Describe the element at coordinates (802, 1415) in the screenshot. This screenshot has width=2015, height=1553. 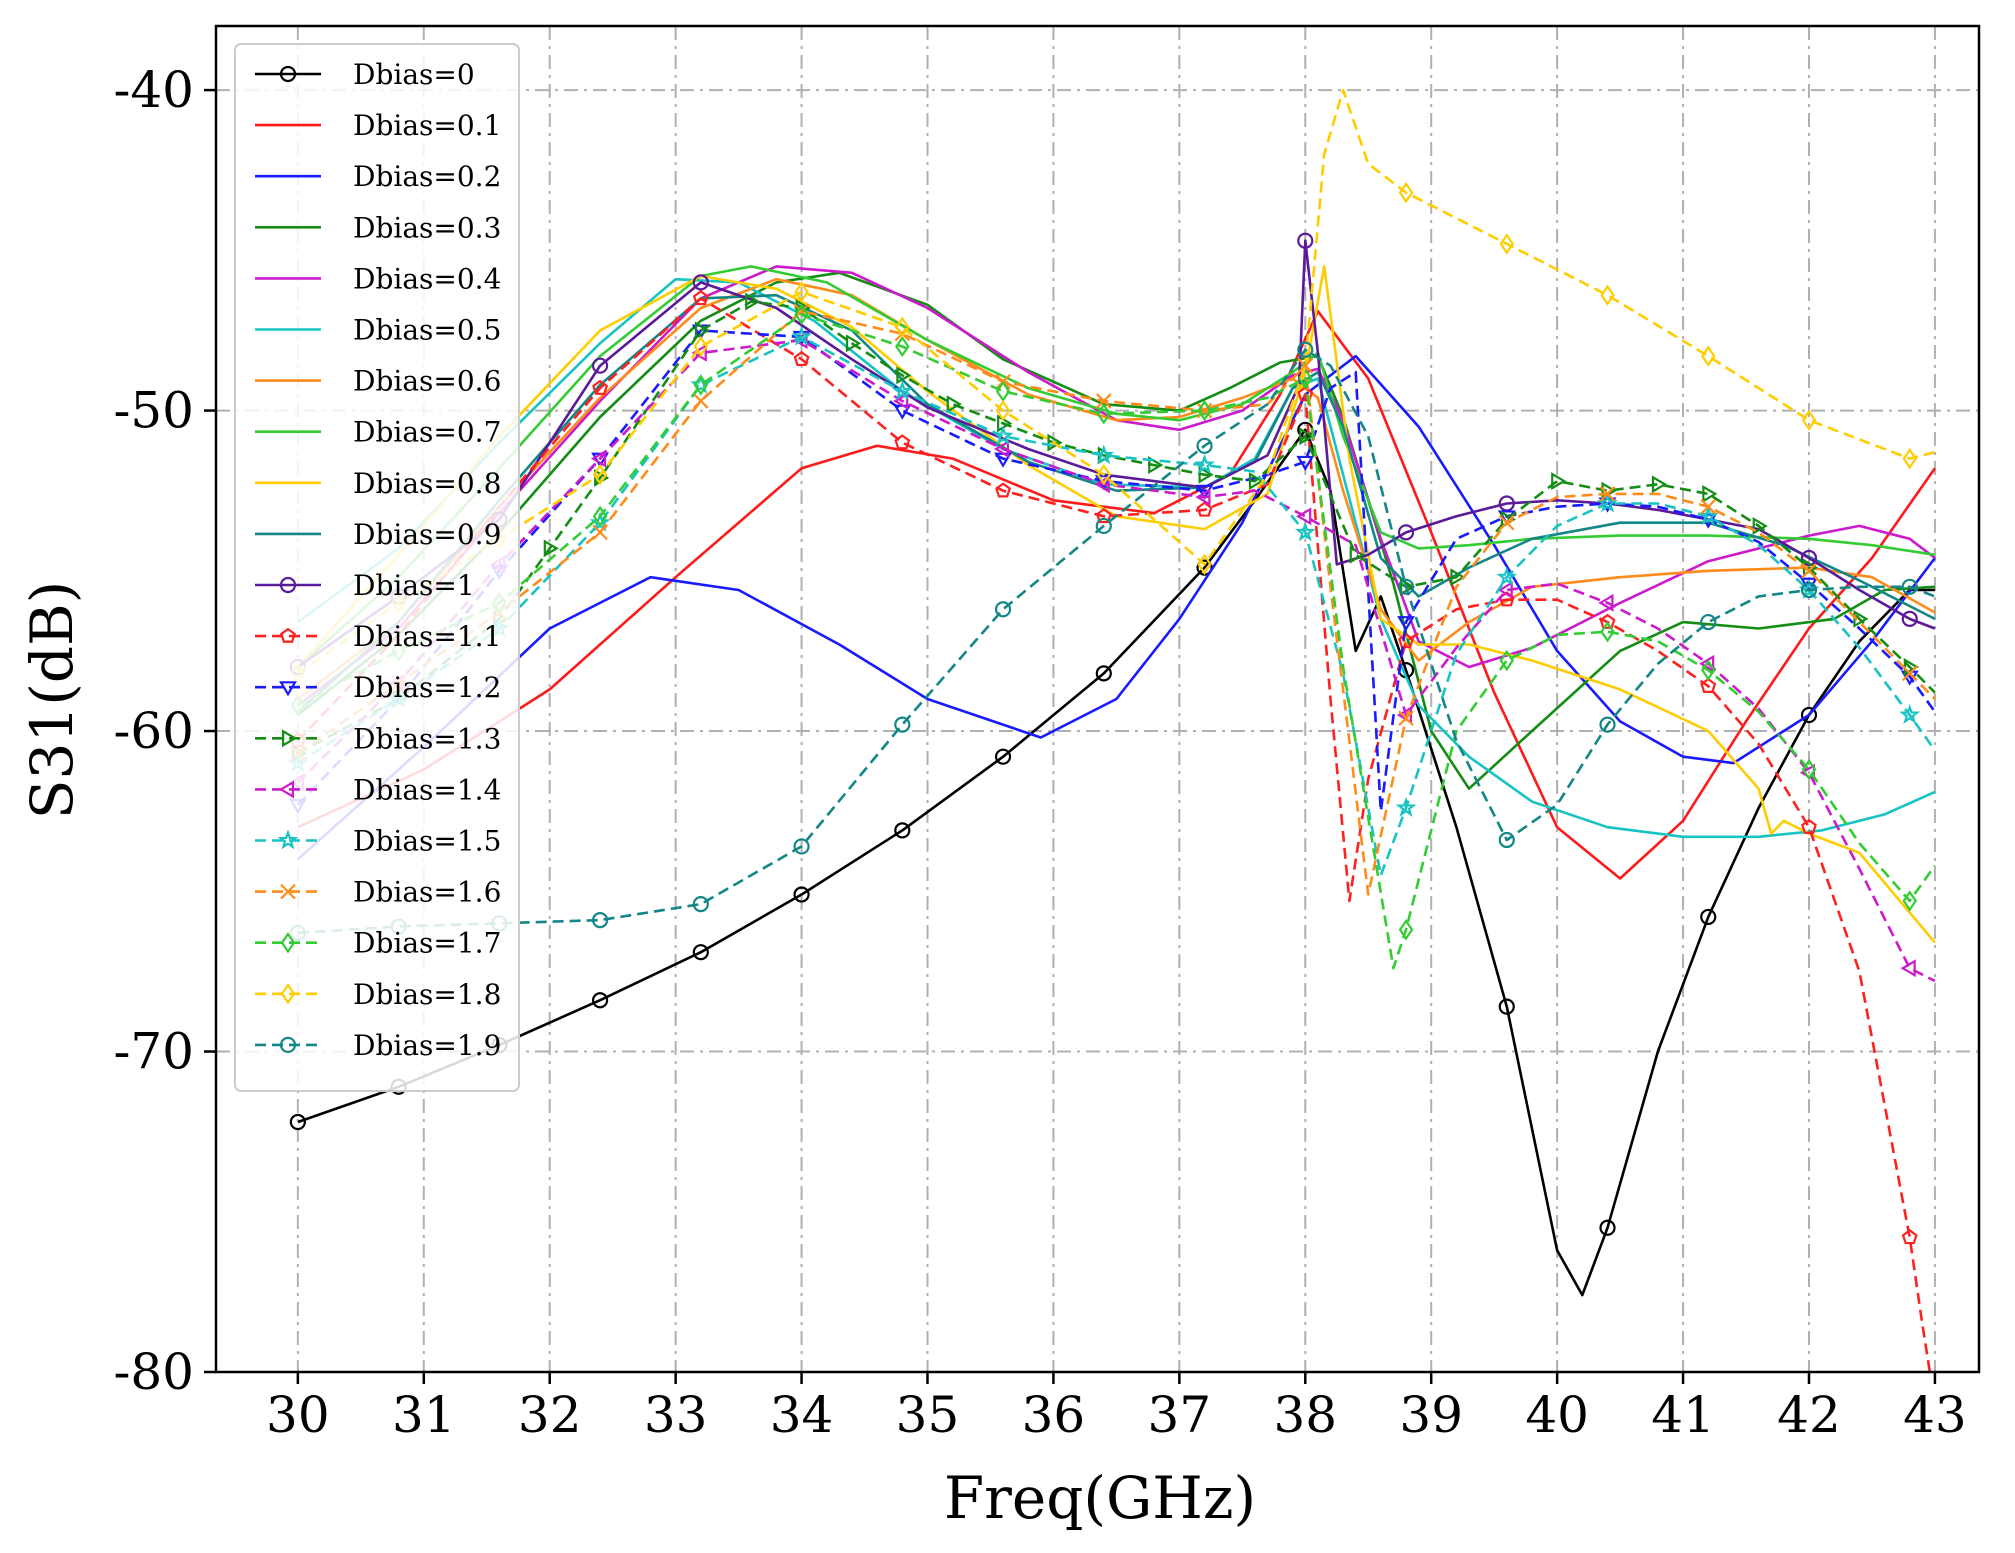
I see `x-tick-label: 34` at that location.